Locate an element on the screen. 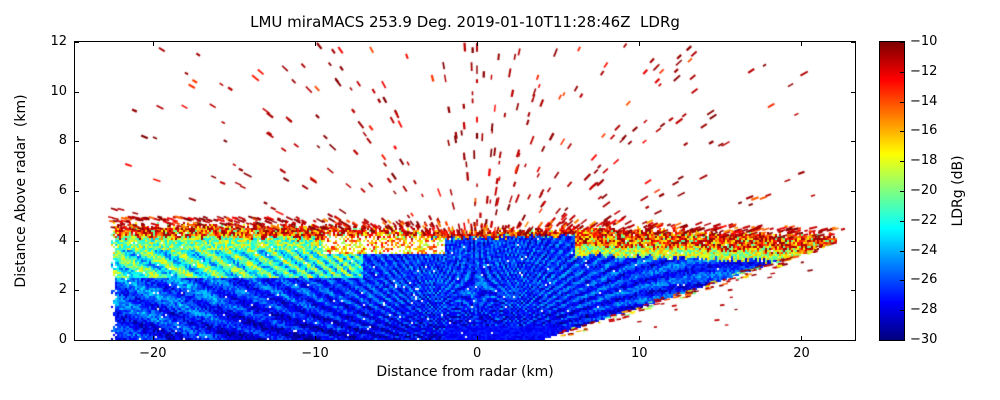  x-tick-label: −20 is located at coordinates (153, 353).